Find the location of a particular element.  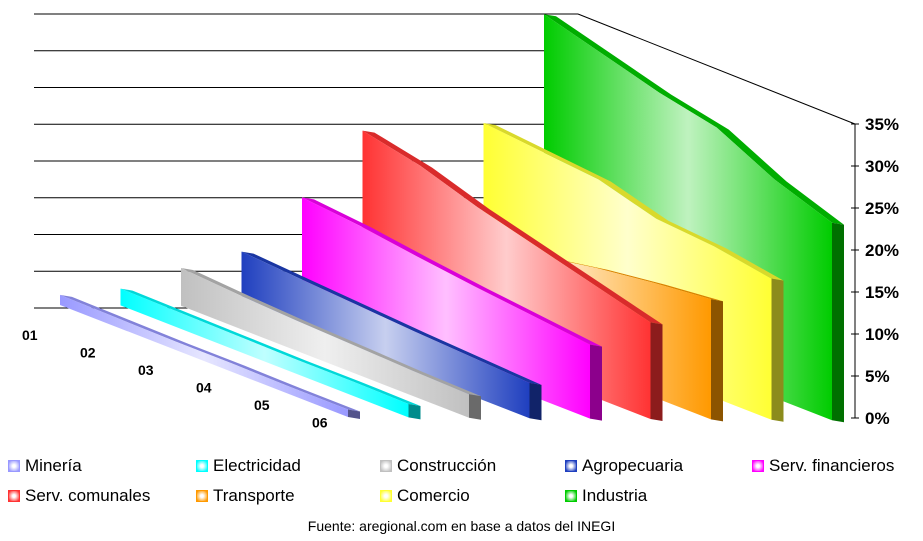

value-axis-tick-label: 35% is located at coordinates (882, 124).